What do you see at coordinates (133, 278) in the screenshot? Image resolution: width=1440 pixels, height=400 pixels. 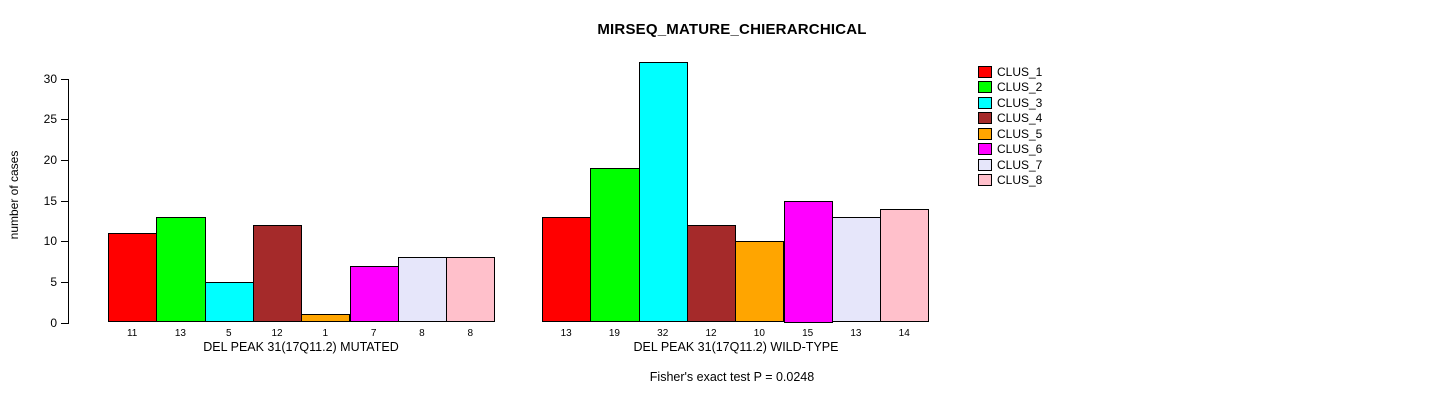 I see `bar-clus_1-group1` at bounding box center [133, 278].